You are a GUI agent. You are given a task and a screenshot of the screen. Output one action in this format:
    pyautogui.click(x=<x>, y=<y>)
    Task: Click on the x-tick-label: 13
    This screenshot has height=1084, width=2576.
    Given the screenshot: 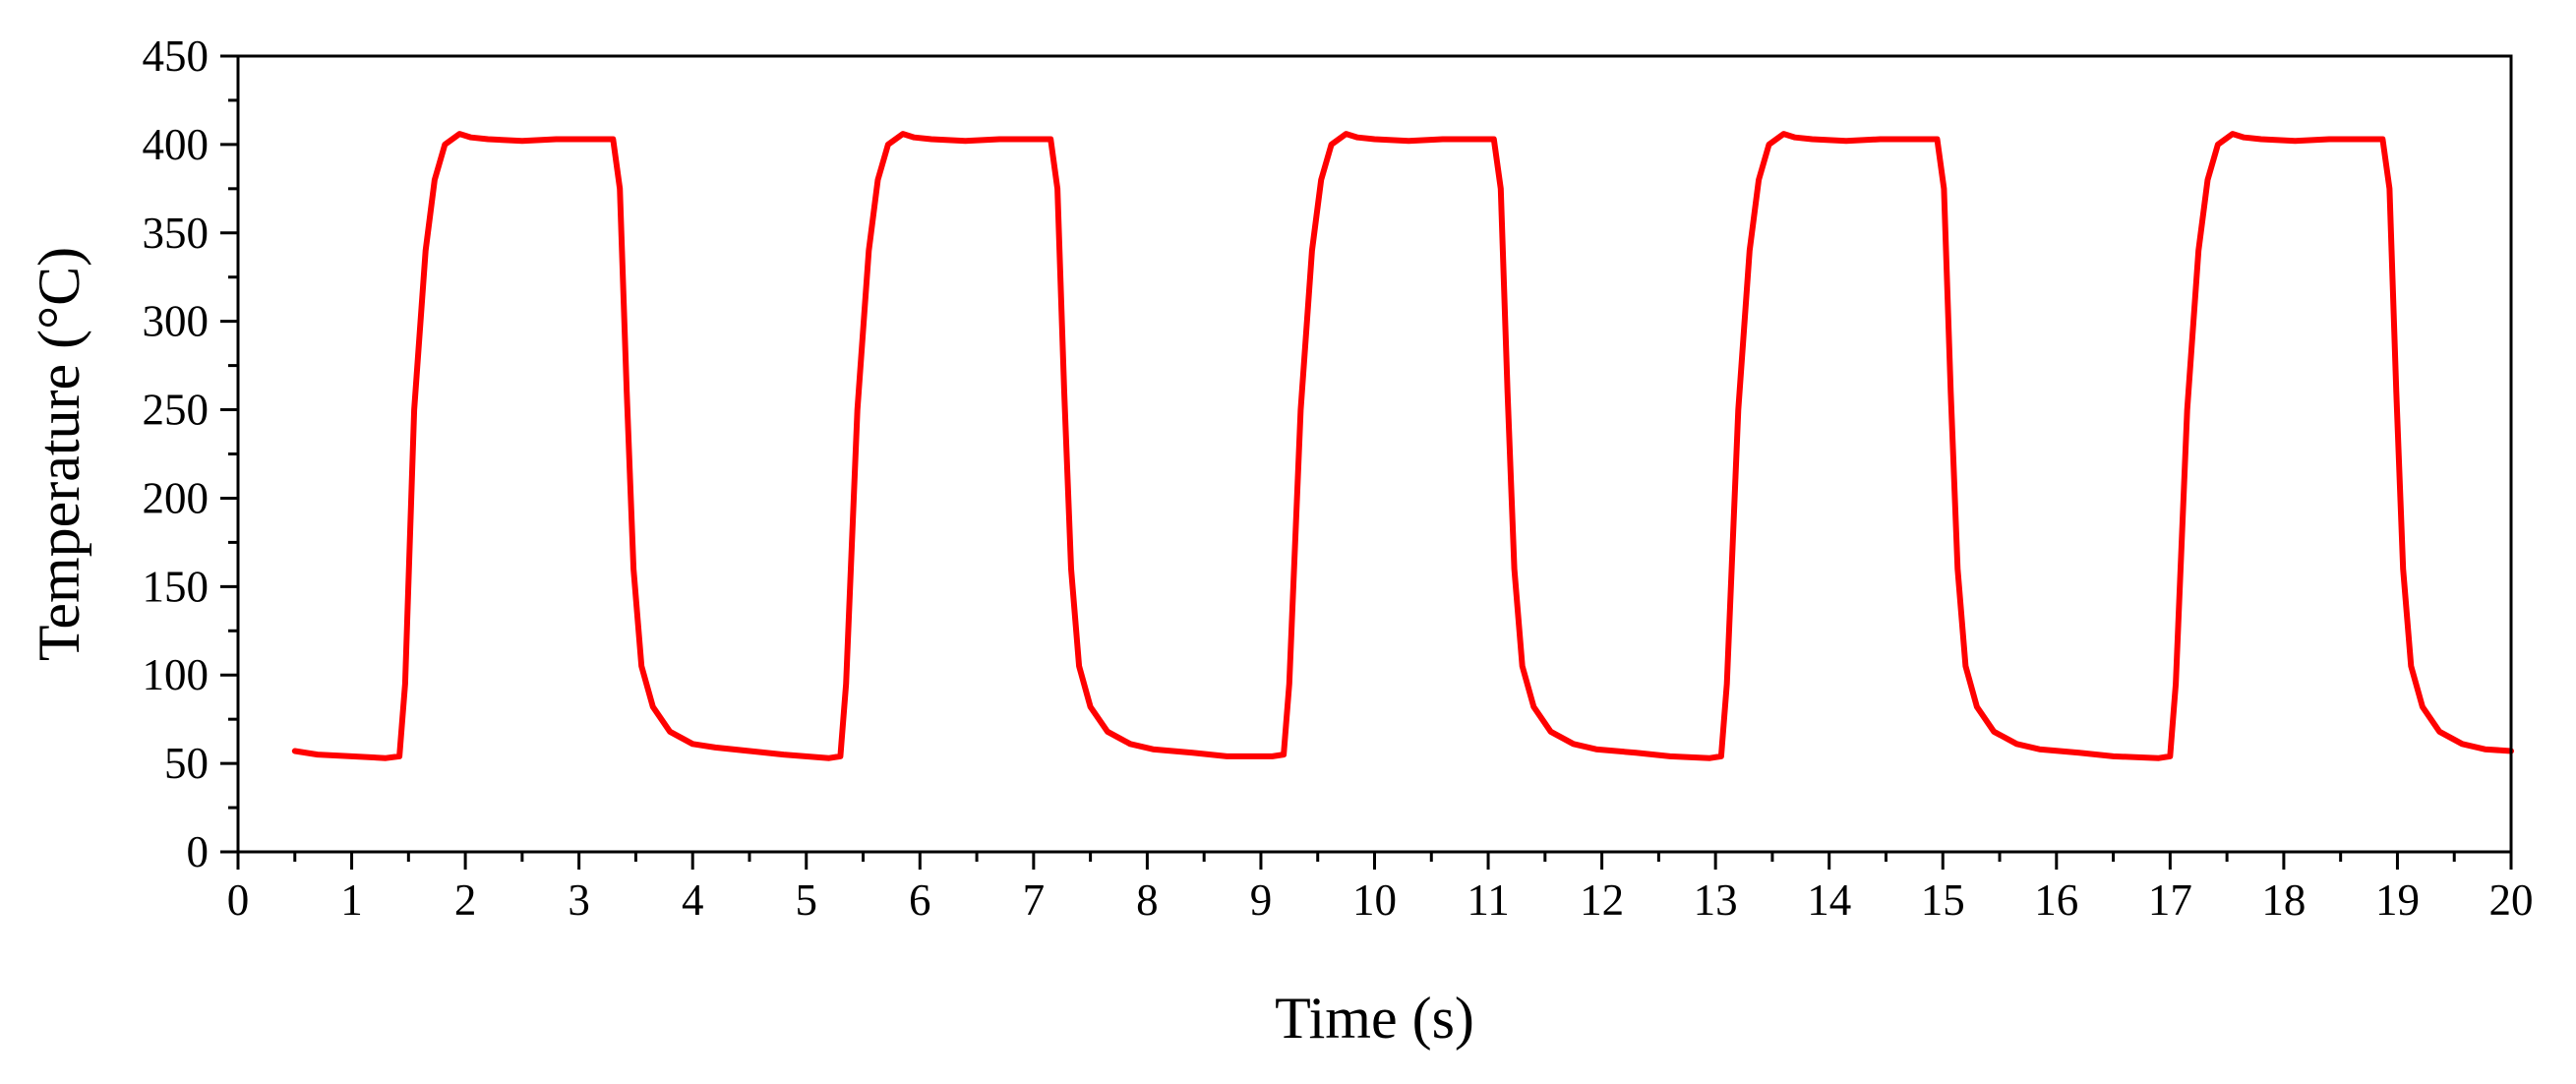 What is the action you would take?
    pyautogui.click(x=1716, y=900)
    